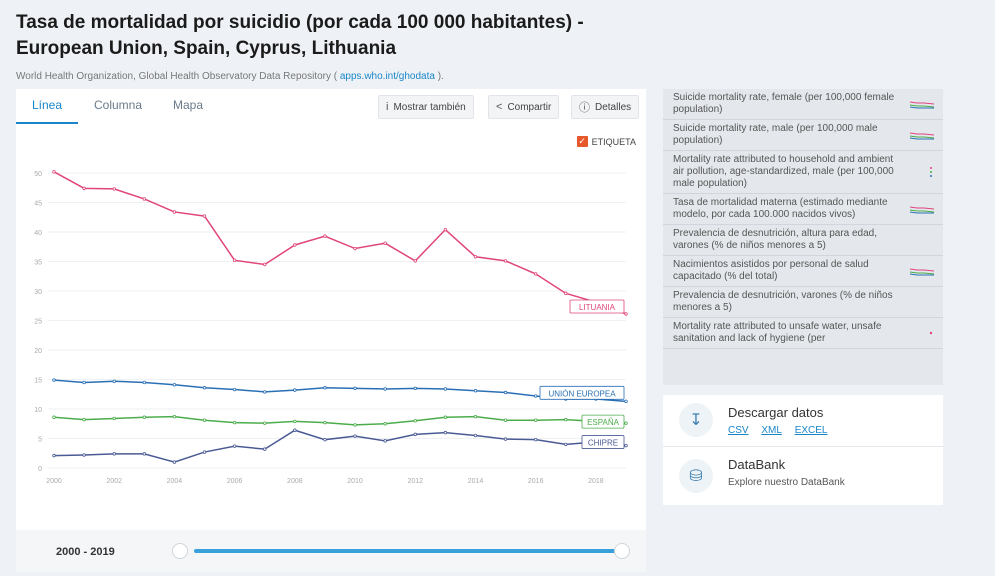 Image resolution: width=995 pixels, height=576 pixels. What do you see at coordinates (931, 333) in the screenshot?
I see `dot-icon` at bounding box center [931, 333].